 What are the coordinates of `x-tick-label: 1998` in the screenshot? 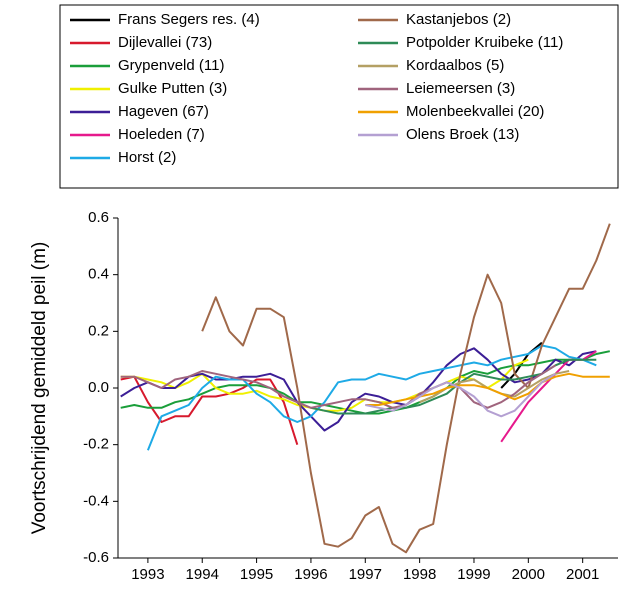 It's located at (419, 574).